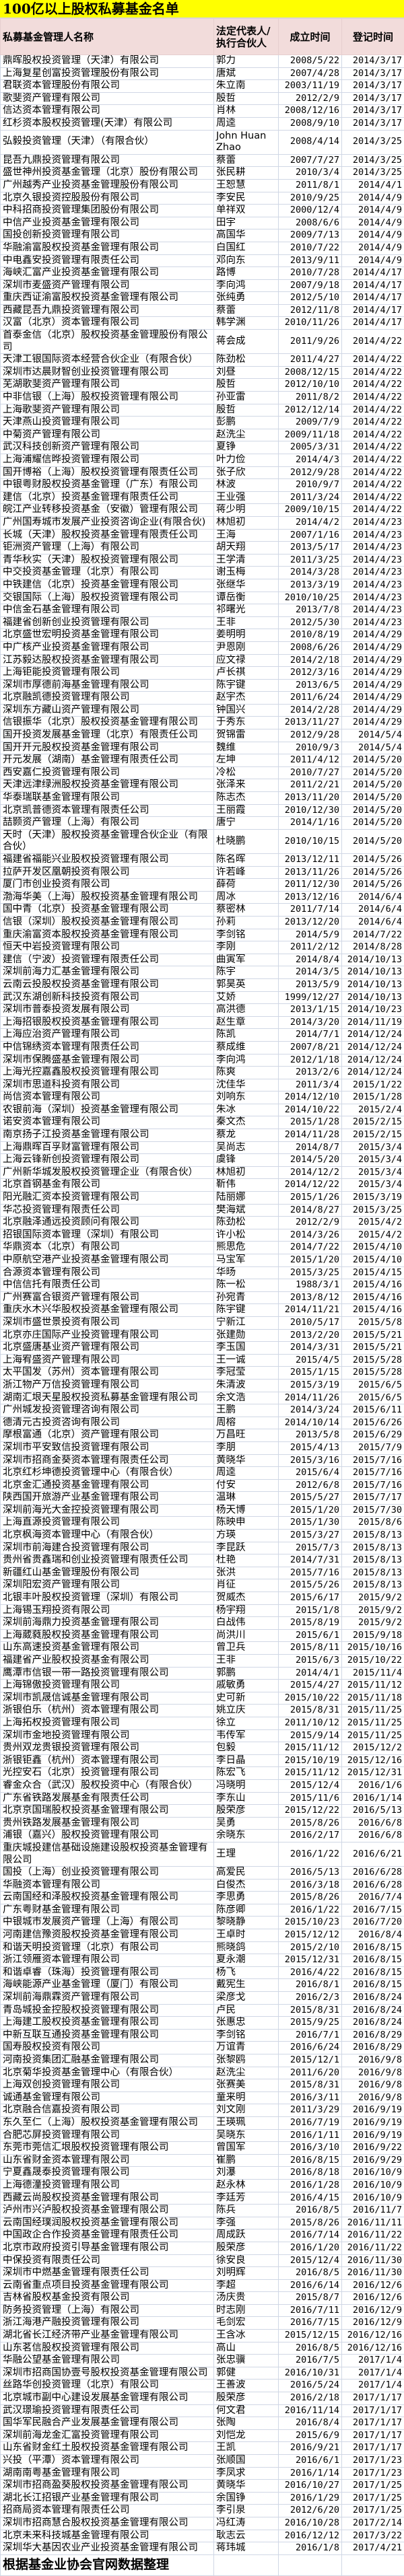 Image resolution: width=404 pixels, height=2576 pixels. I want to click on registered-date-cell: 2014/3/17, so click(373, 61).